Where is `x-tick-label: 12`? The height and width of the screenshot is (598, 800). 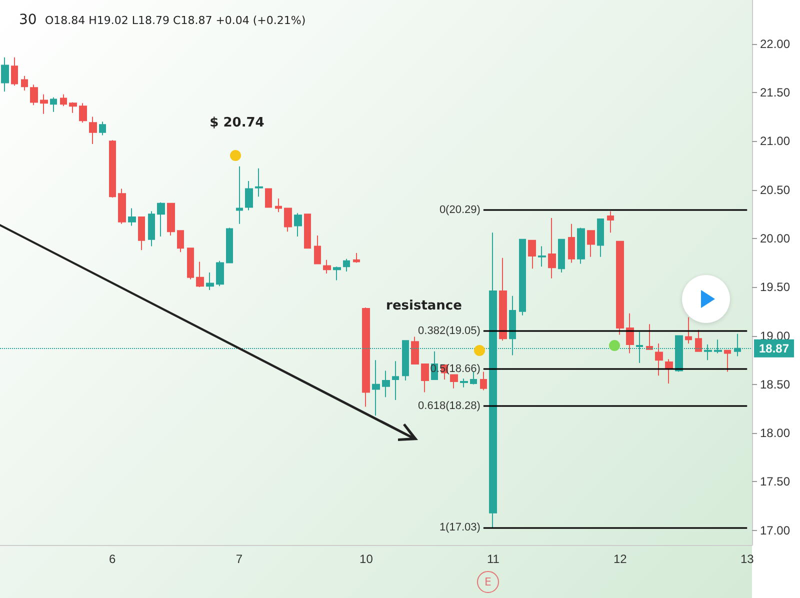
x-tick-label: 12 is located at coordinates (620, 559).